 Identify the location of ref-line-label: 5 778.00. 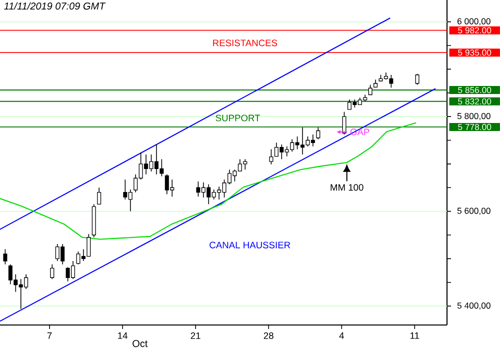
(475, 127).